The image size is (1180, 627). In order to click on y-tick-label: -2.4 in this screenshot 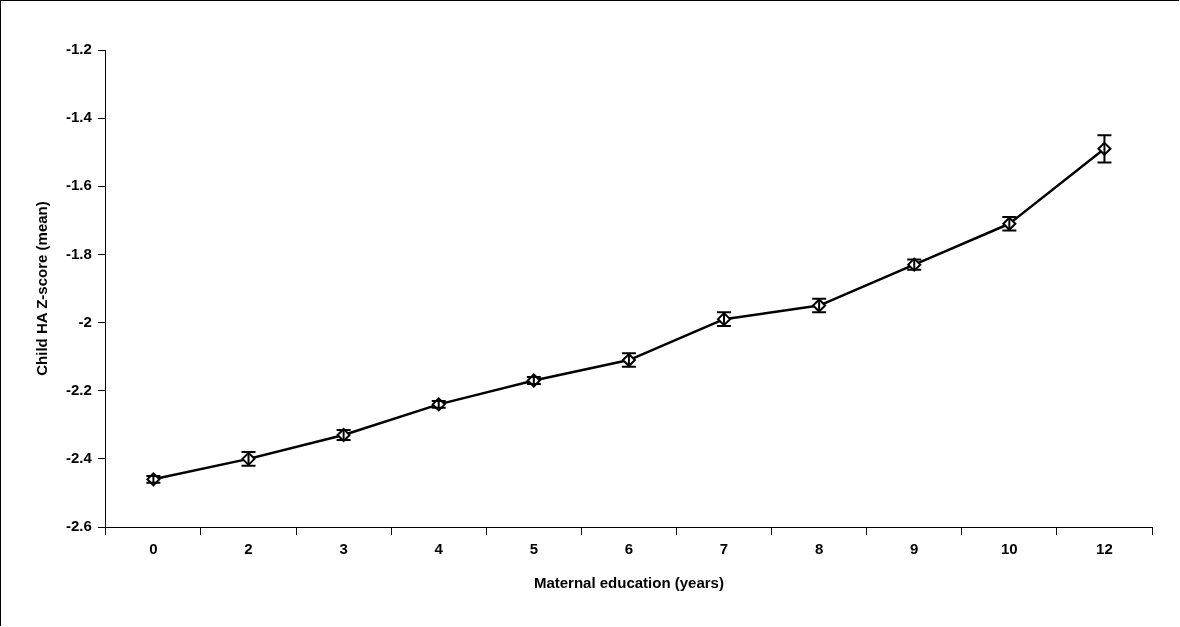, I will do `click(79, 457)`.